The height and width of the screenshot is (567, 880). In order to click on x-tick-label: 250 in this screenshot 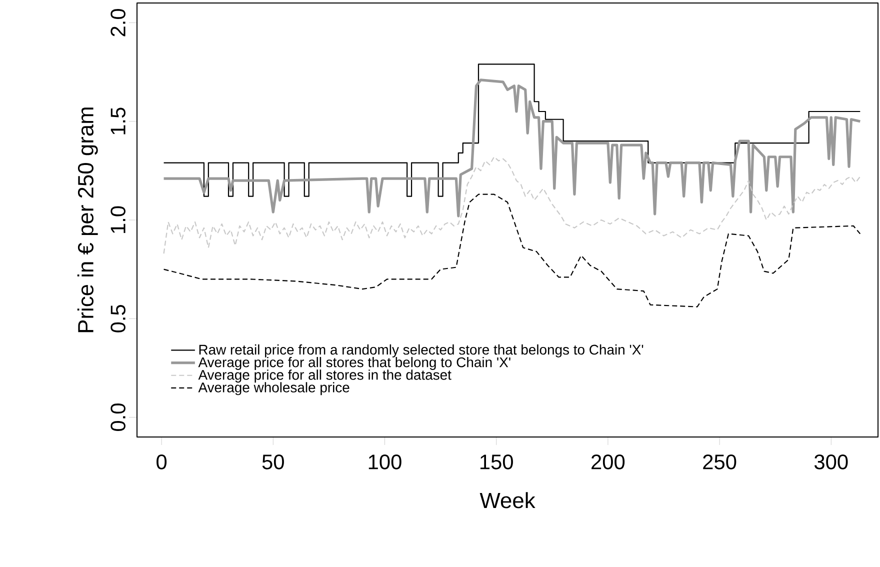, I will do `click(719, 462)`.